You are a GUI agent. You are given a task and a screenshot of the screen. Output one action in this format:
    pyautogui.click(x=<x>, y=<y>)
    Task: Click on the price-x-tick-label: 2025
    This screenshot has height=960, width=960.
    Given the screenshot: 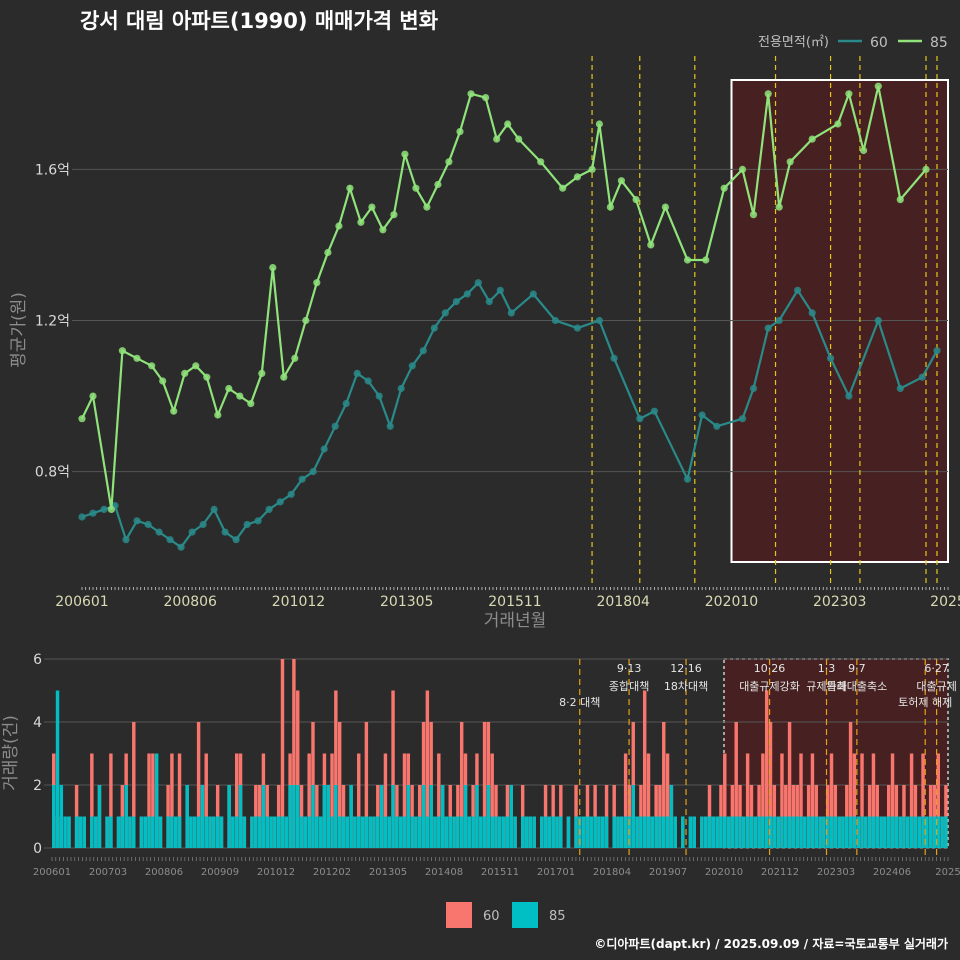 What is the action you would take?
    pyautogui.click(x=945, y=602)
    